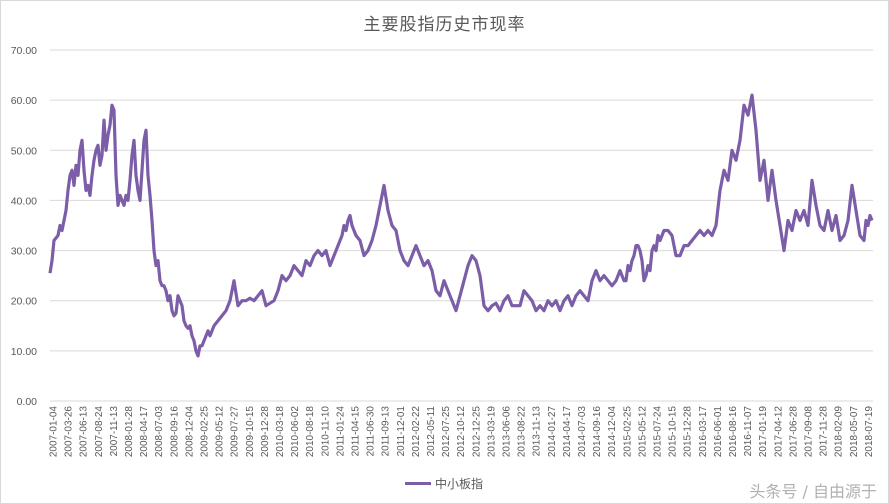 Image resolution: width=889 pixels, height=504 pixels. I want to click on x-tick-label: 2017-11-28, so click(824, 431).